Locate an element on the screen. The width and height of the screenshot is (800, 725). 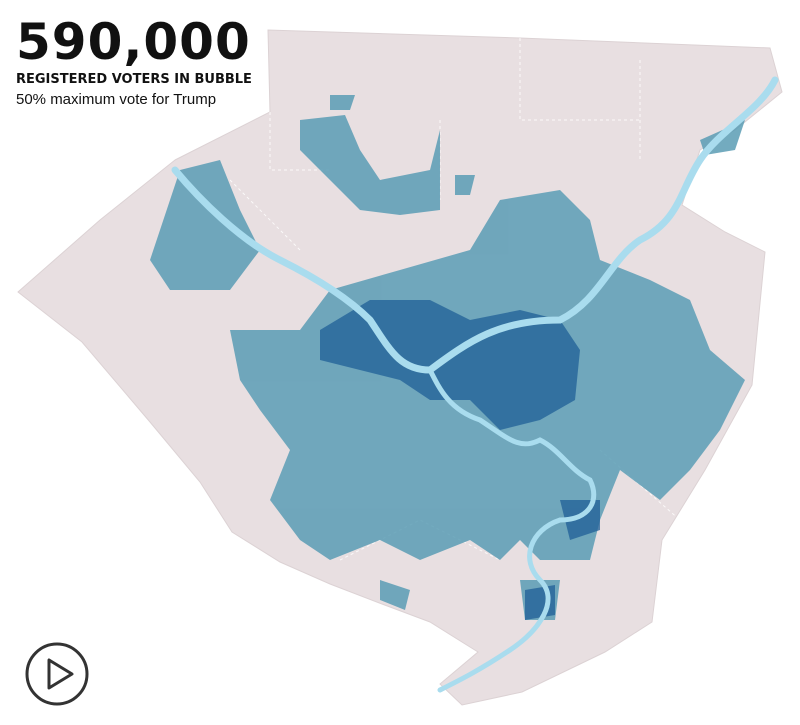
play-button is located at coordinates (57, 674).